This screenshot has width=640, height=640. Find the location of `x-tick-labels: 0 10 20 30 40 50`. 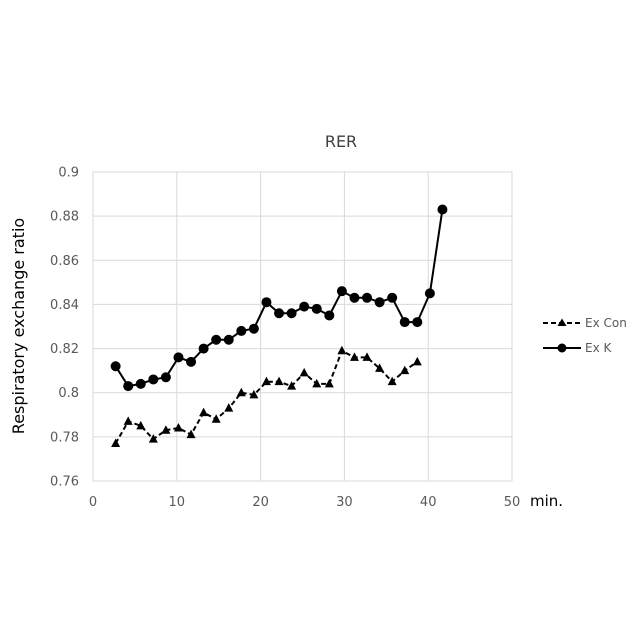

x-tick-labels: 0 10 20 30 40 50 is located at coordinates (304, 502).